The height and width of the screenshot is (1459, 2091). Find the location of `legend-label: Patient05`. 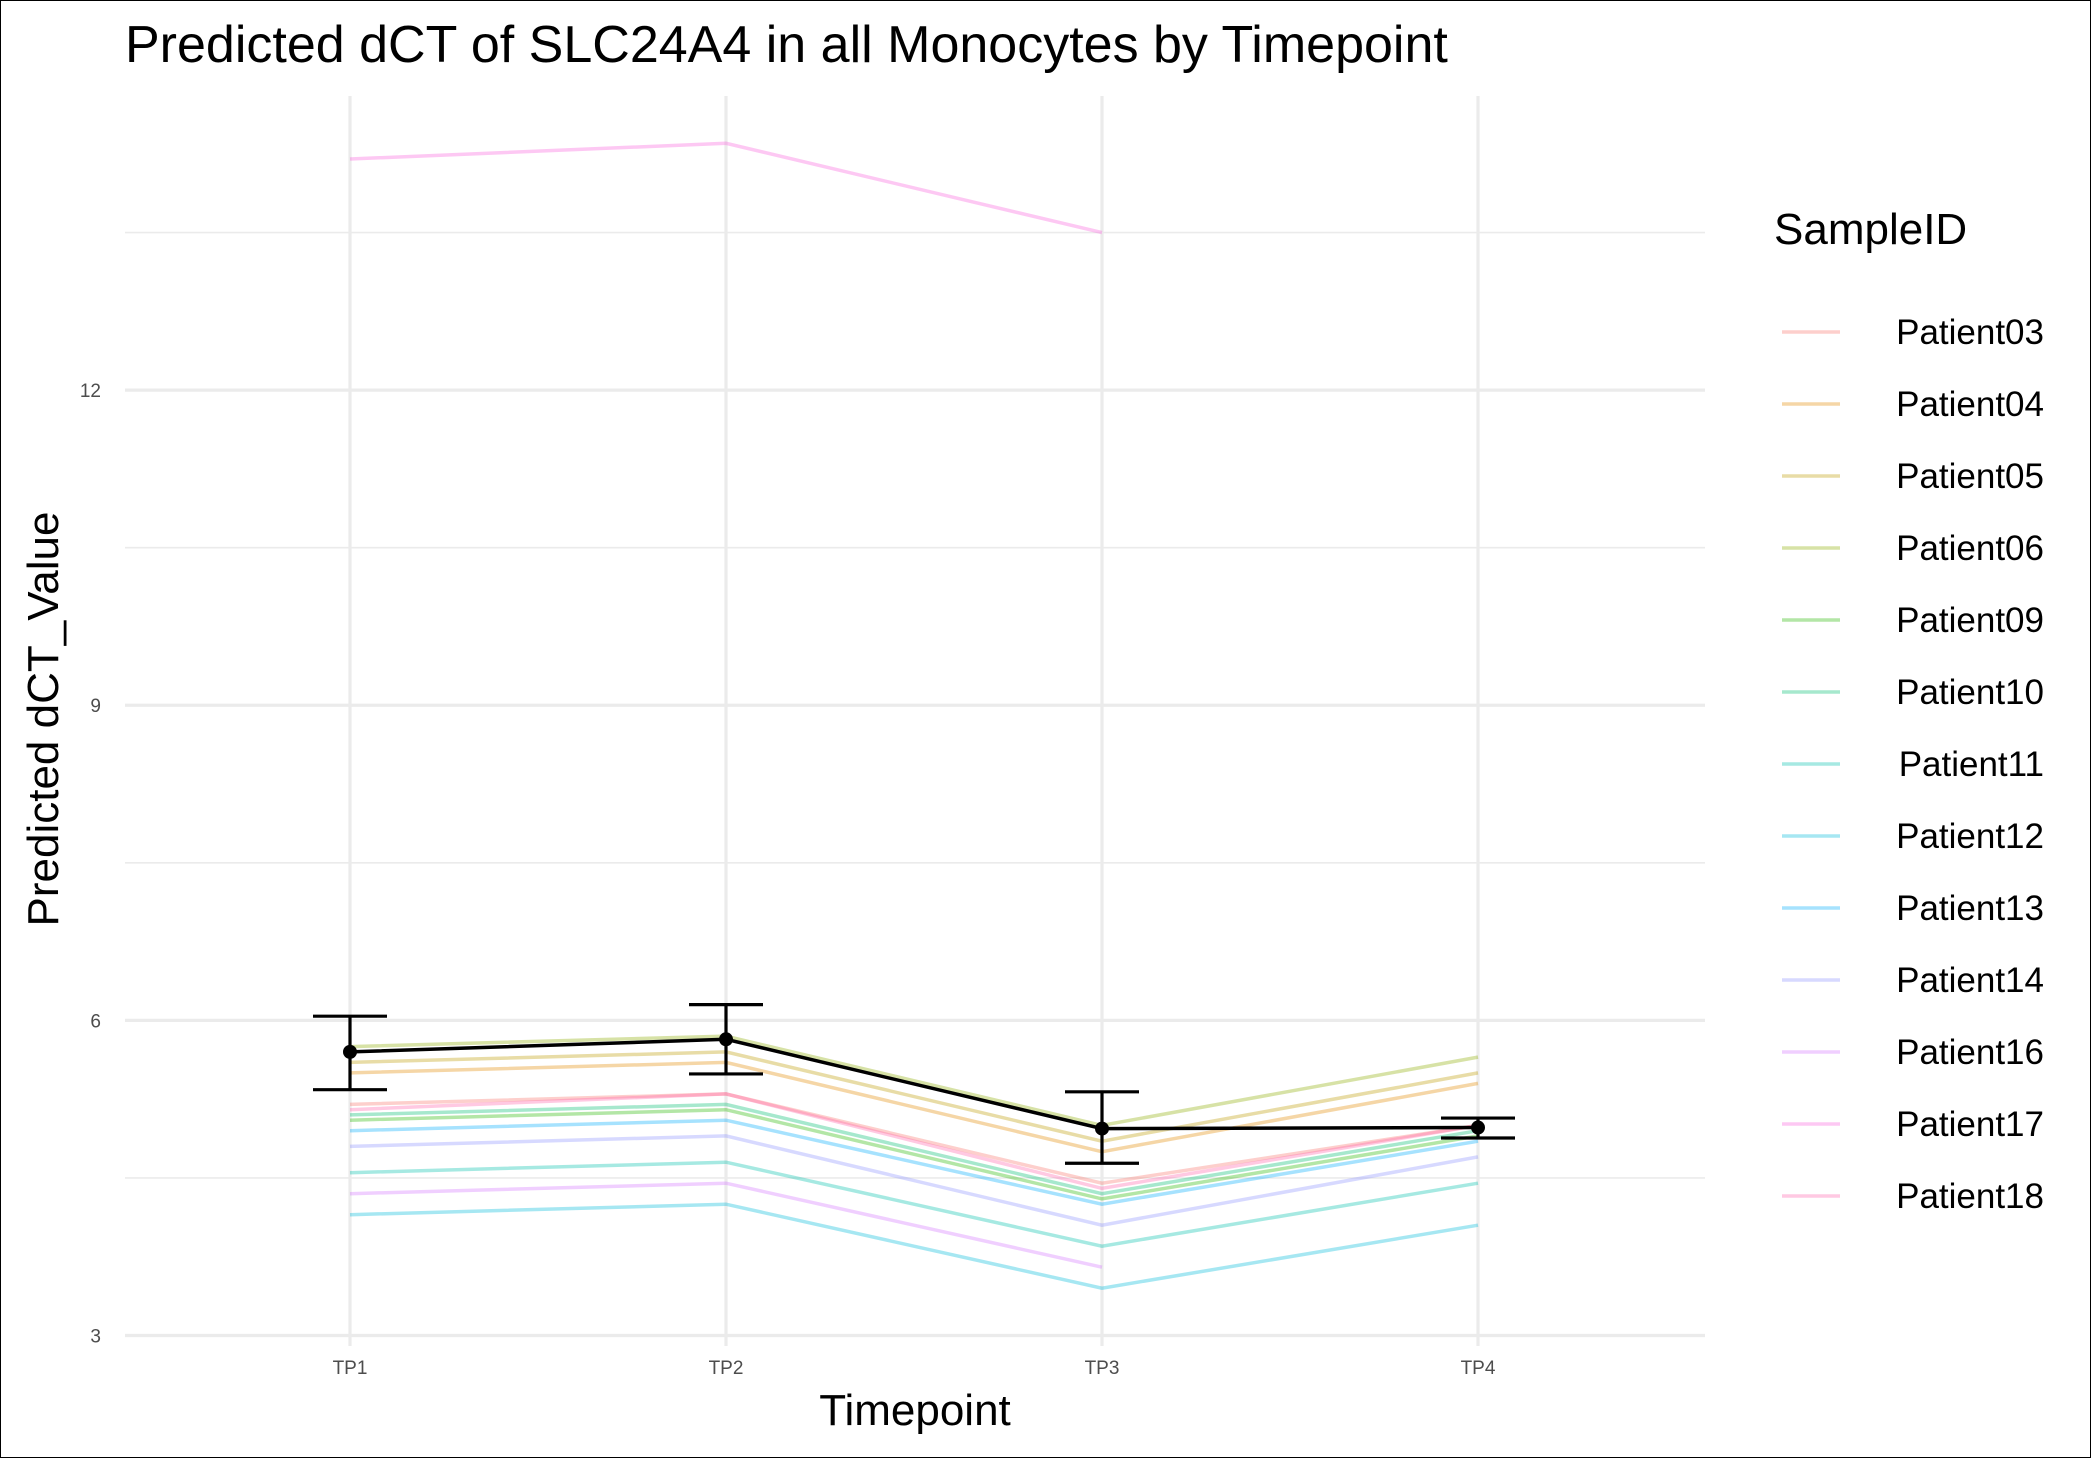

legend-label: Patient05 is located at coordinates (1970, 476).